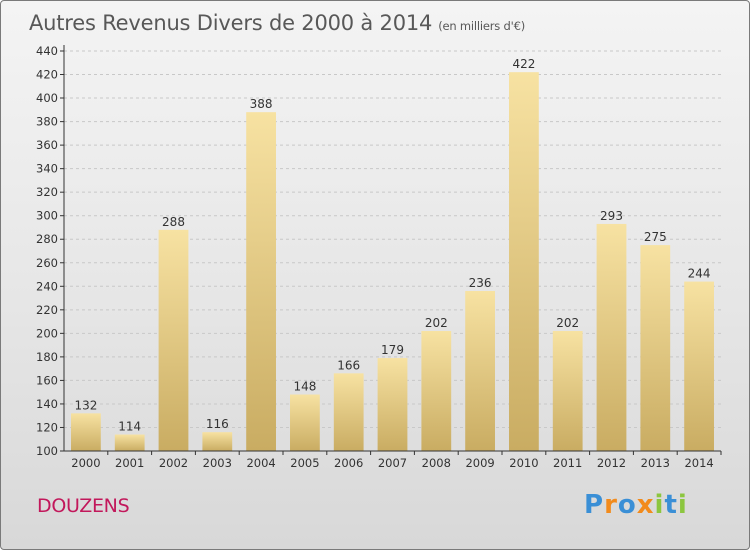 The width and height of the screenshot is (750, 550). What do you see at coordinates (261, 104) in the screenshot?
I see `data-label: 388` at bounding box center [261, 104].